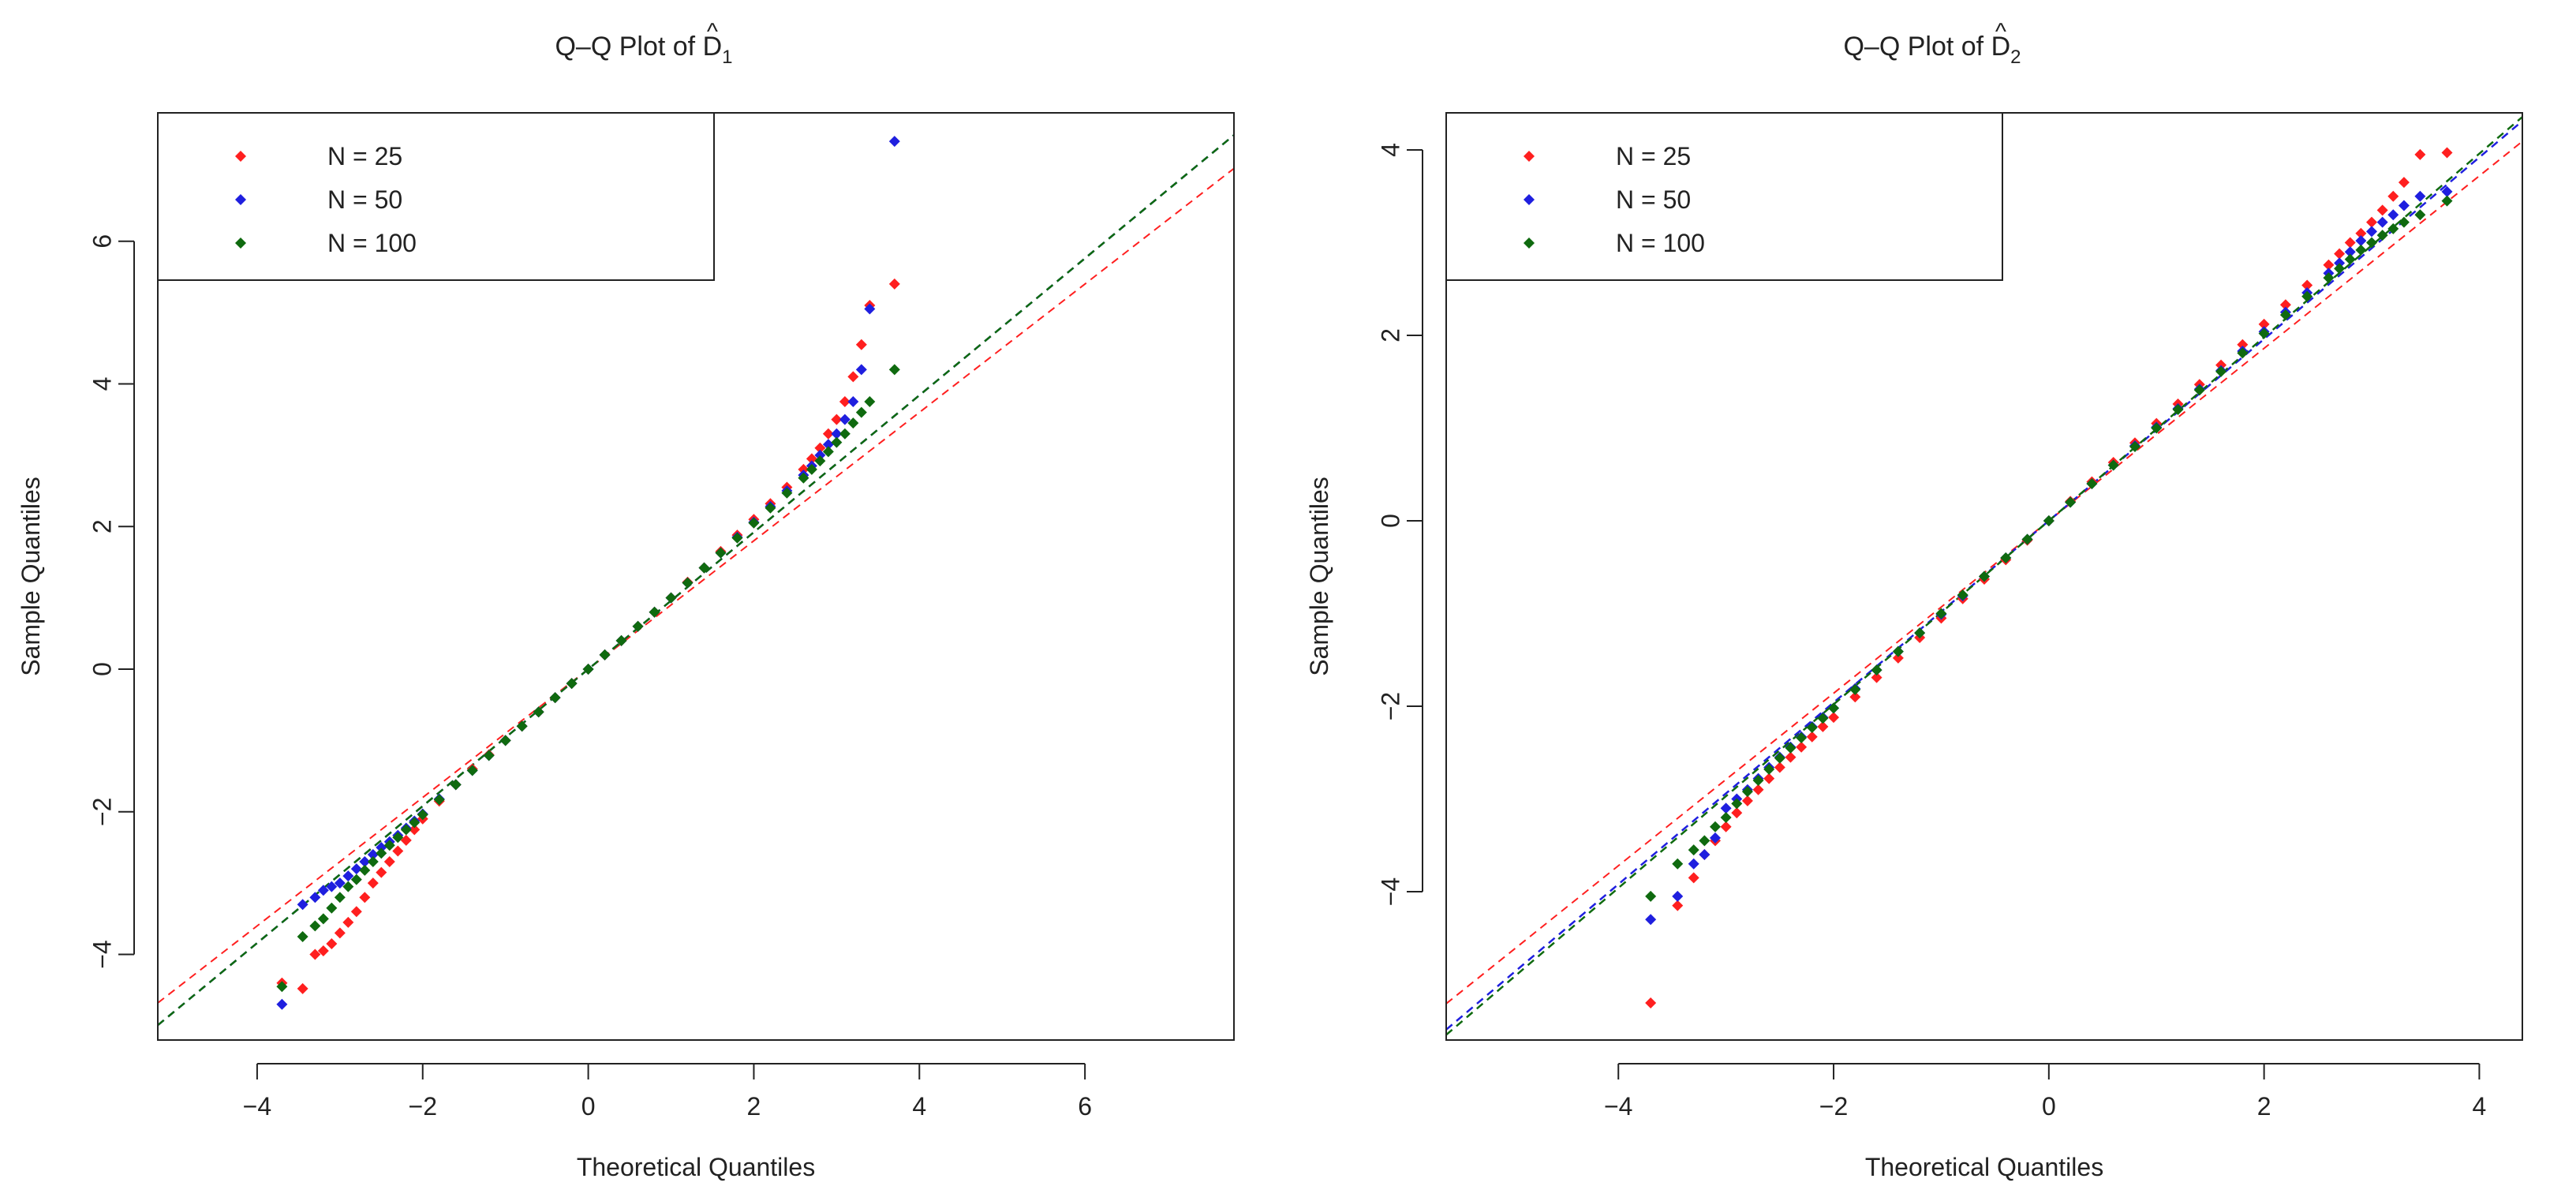 The width and height of the screenshot is (2576, 1201). I want to click on chart-2-y-tick-label: −2, so click(1390, 706).